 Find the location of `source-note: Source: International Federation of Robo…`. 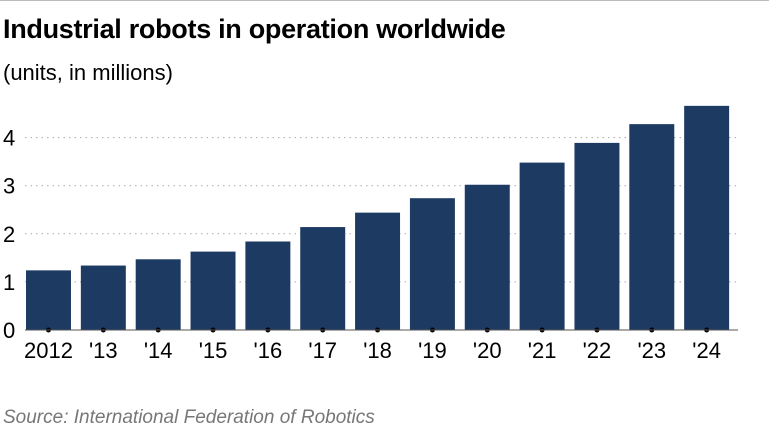

source-note: Source: International Federation of Robo… is located at coordinates (189, 417).